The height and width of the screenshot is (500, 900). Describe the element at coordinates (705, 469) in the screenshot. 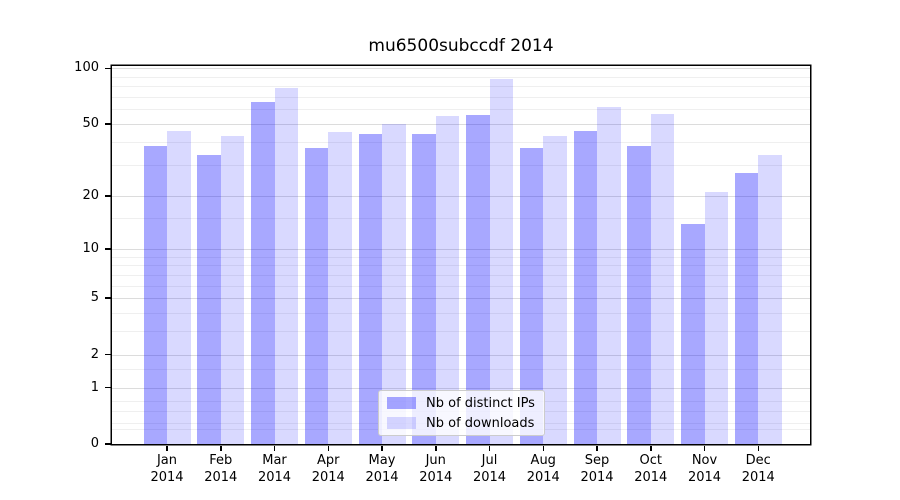

I see `x-tick-label-nov: Nov 2014` at that location.